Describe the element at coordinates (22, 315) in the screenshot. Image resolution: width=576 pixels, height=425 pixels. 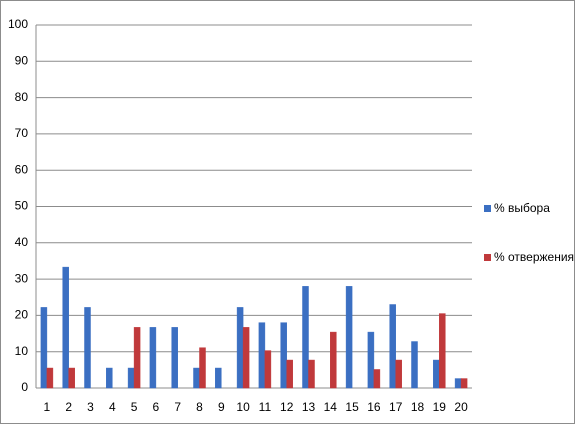
I see `y-tick-label: 20` at that location.